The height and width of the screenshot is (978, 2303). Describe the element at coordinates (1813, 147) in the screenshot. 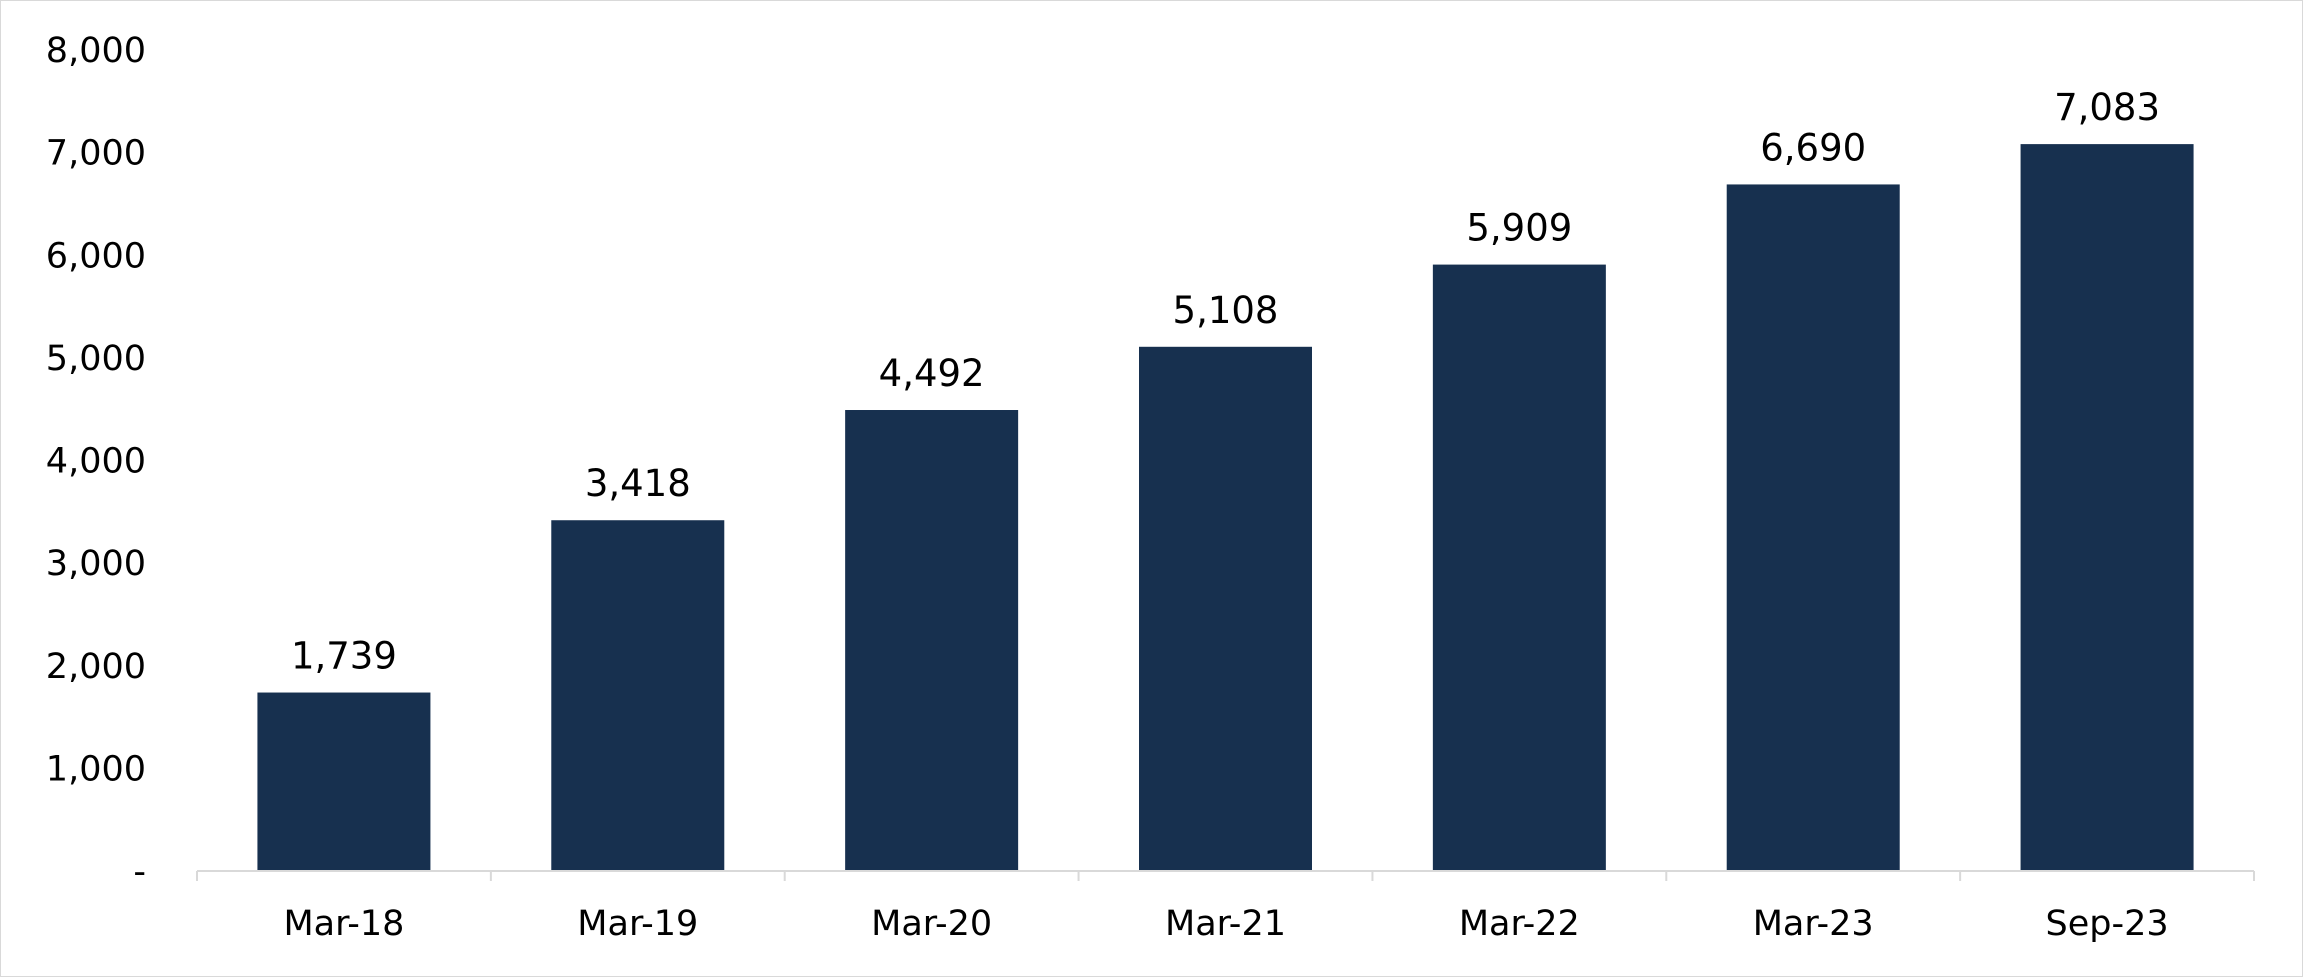

I see `data-label: 6,690` at that location.